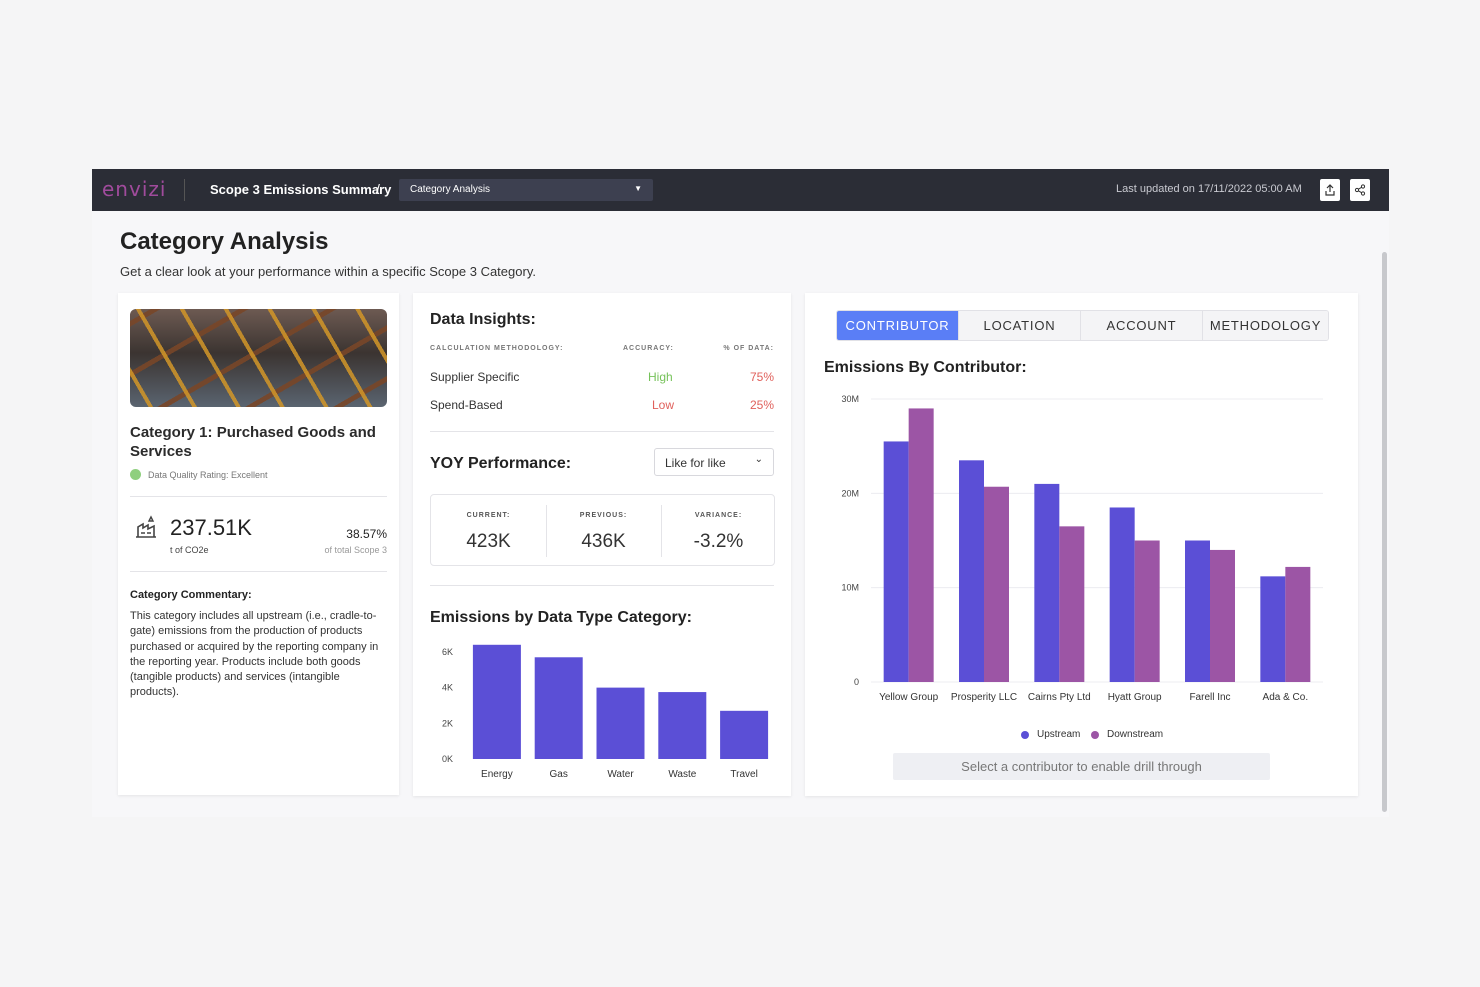  What do you see at coordinates (1127, 734) in the screenshot?
I see `legend-downstream: Downstream` at bounding box center [1127, 734].